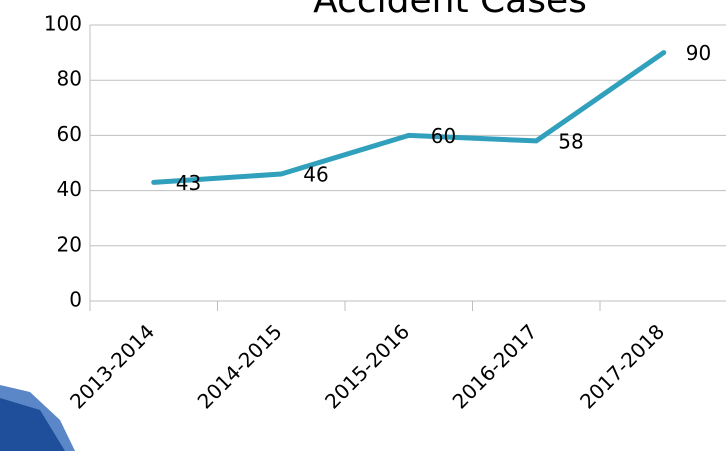 Image resolution: width=726 pixels, height=451 pixels. I want to click on chart-title: Accident Cases, so click(450, 10).